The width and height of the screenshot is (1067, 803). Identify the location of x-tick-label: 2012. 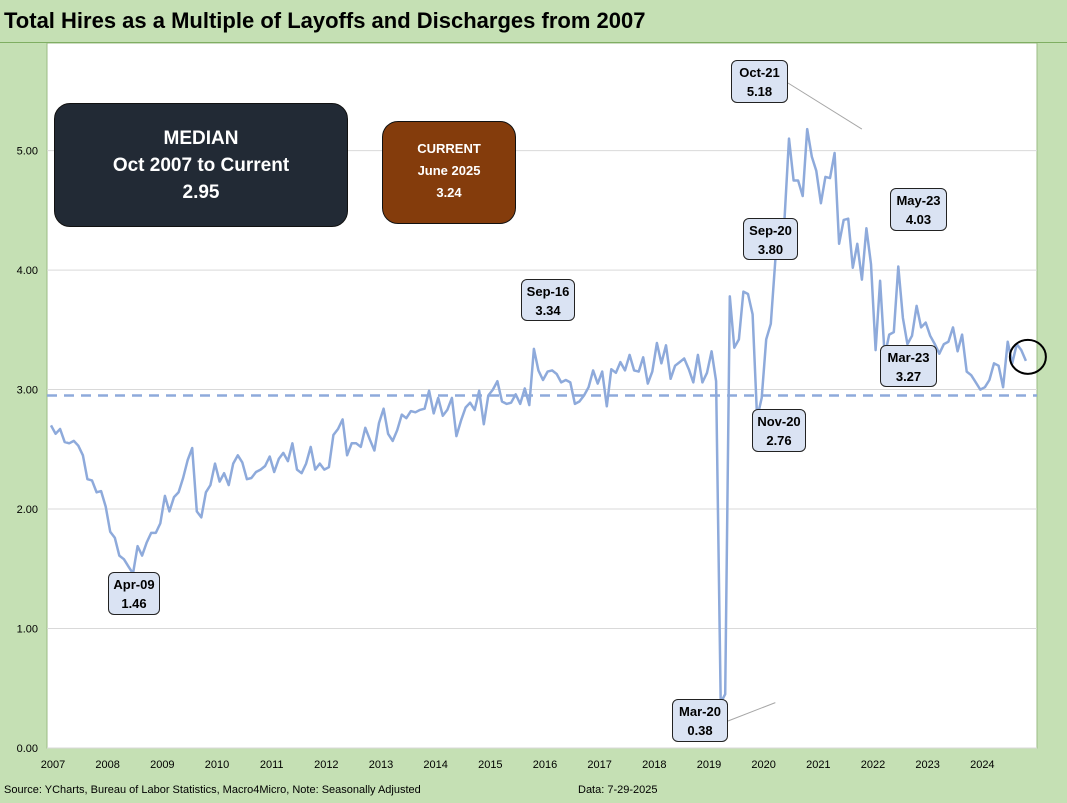
(326, 765).